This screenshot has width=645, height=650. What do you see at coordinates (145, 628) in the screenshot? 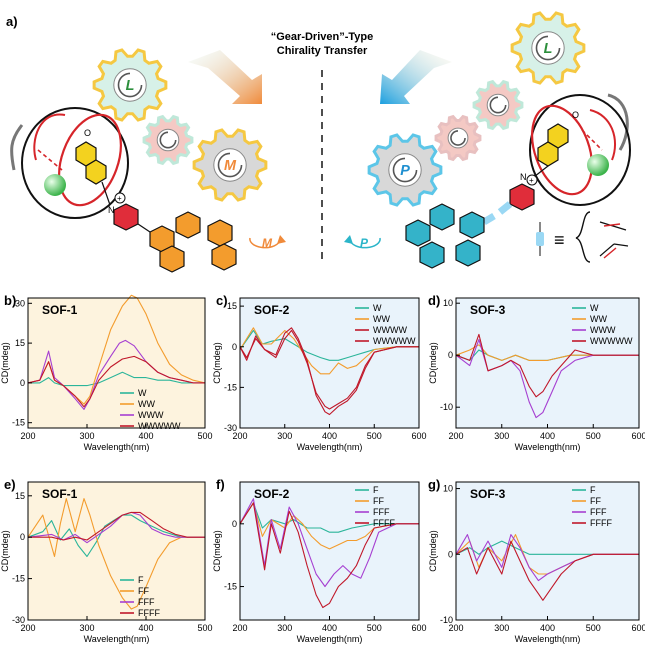
I see `x-tick-label: 400` at bounding box center [145, 628].